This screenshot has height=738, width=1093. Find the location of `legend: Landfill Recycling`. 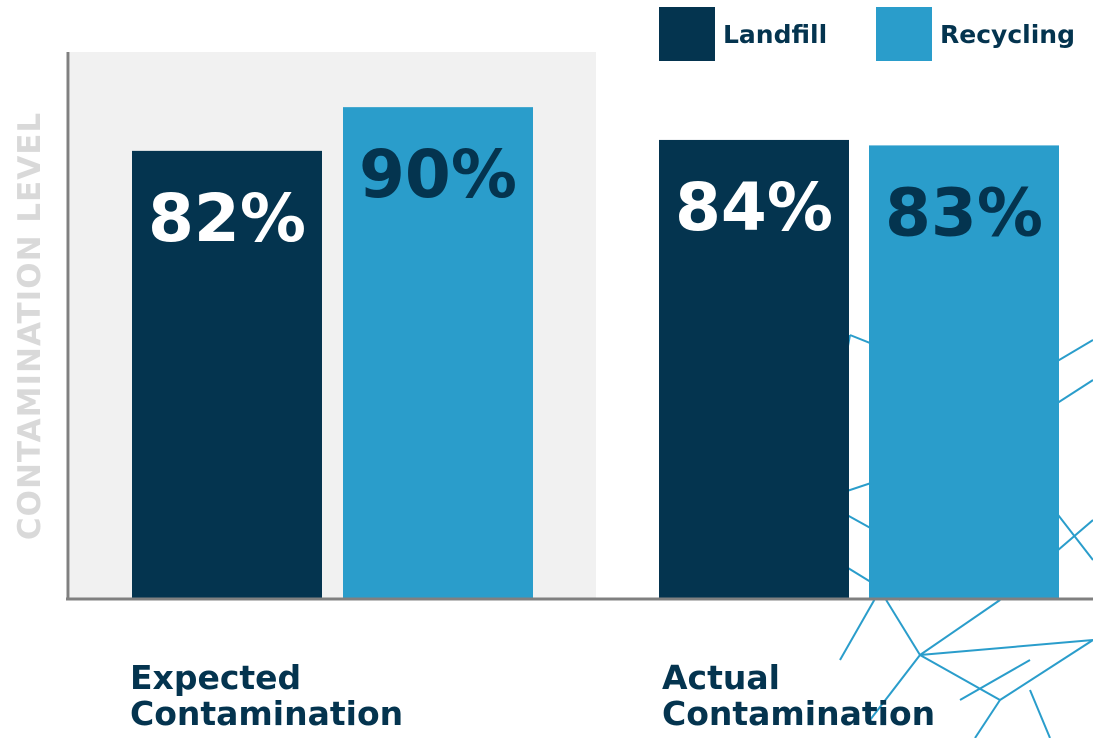

legend: Landfill Recycling is located at coordinates (546, 35).